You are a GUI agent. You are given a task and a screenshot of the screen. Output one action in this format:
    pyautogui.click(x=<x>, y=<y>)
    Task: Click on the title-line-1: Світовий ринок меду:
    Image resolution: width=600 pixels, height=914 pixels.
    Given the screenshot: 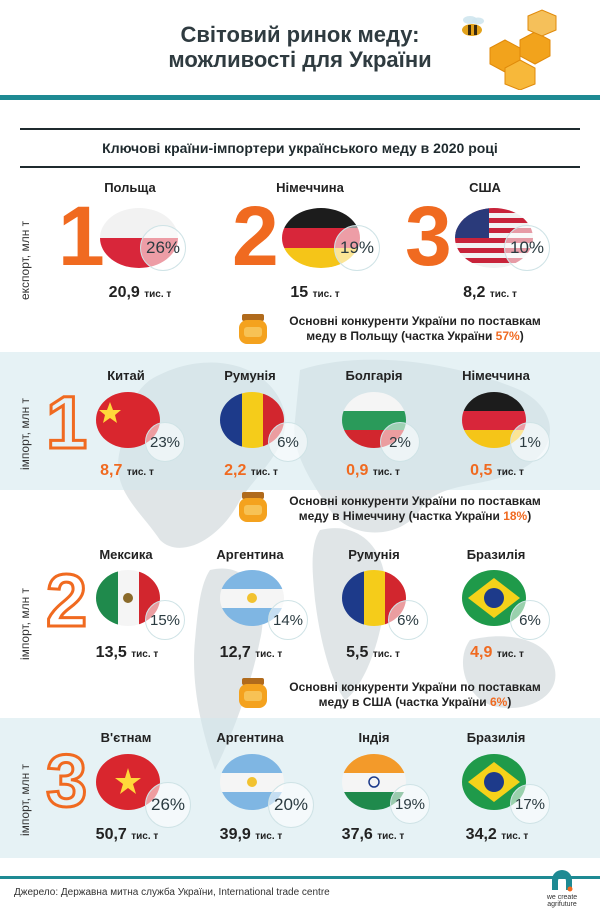 What is the action you would take?
    pyautogui.click(x=300, y=34)
    